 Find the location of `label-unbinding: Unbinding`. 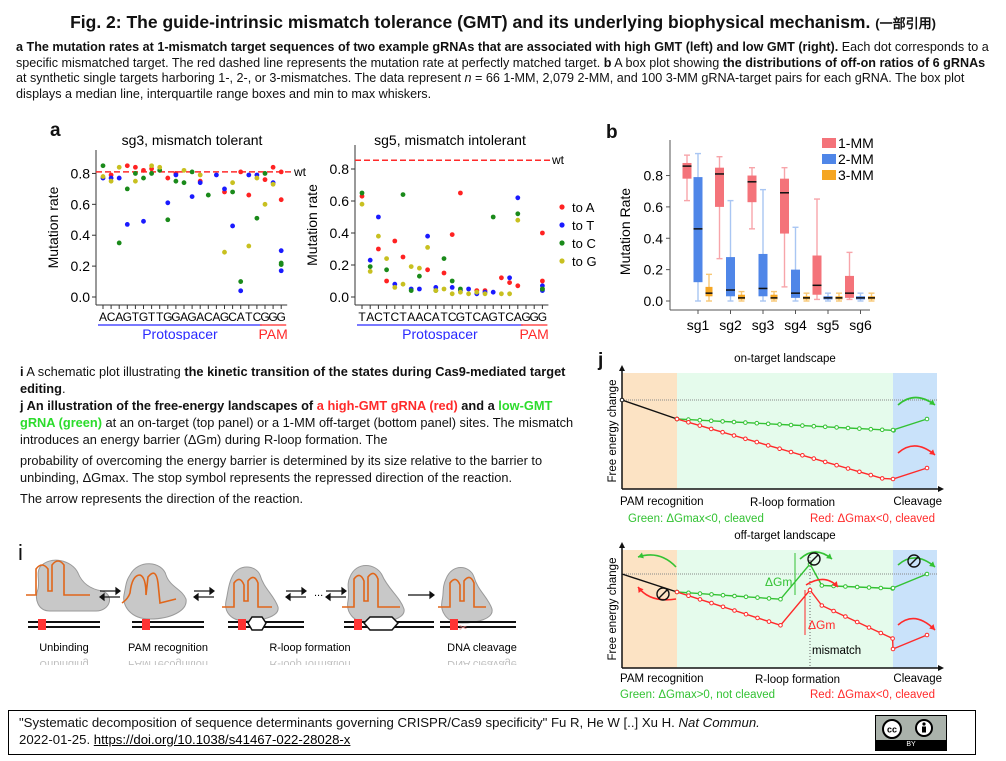

label-unbinding: Unbinding is located at coordinates (64, 648).